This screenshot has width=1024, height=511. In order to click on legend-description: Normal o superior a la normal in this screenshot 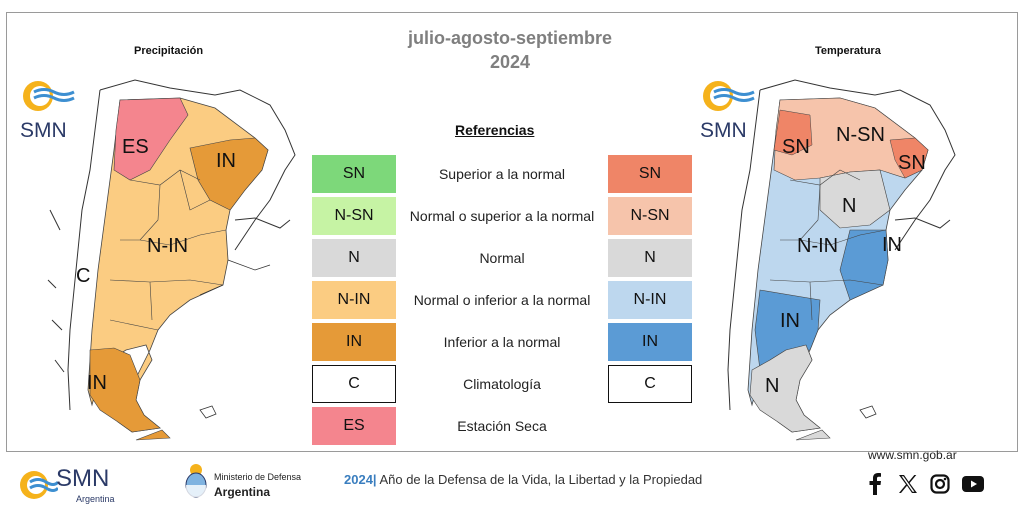, I will do `click(502, 216)`.